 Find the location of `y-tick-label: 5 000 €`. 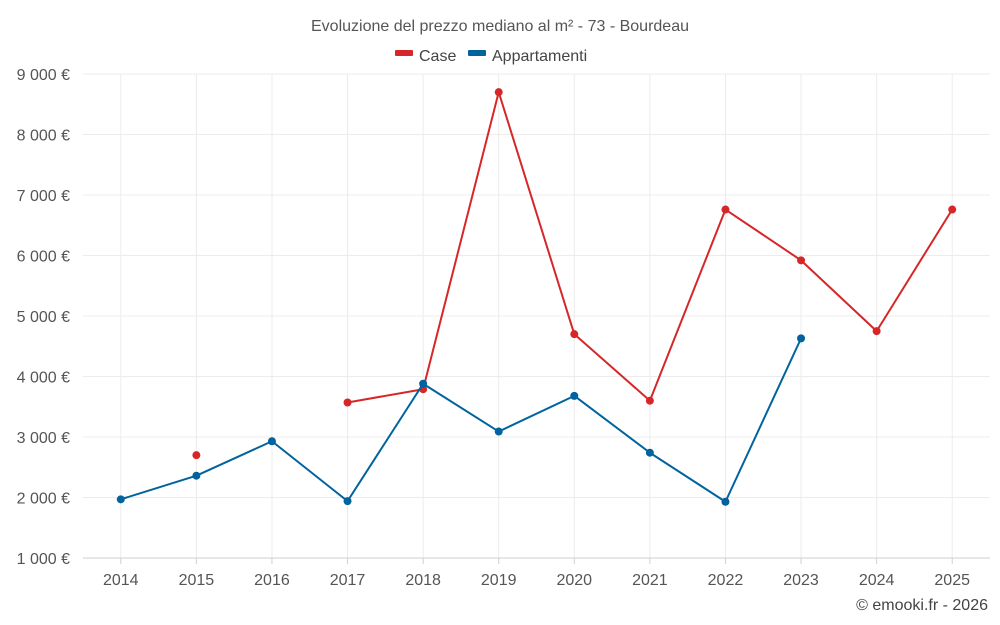

y-tick-label: 5 000 € is located at coordinates (43, 317).